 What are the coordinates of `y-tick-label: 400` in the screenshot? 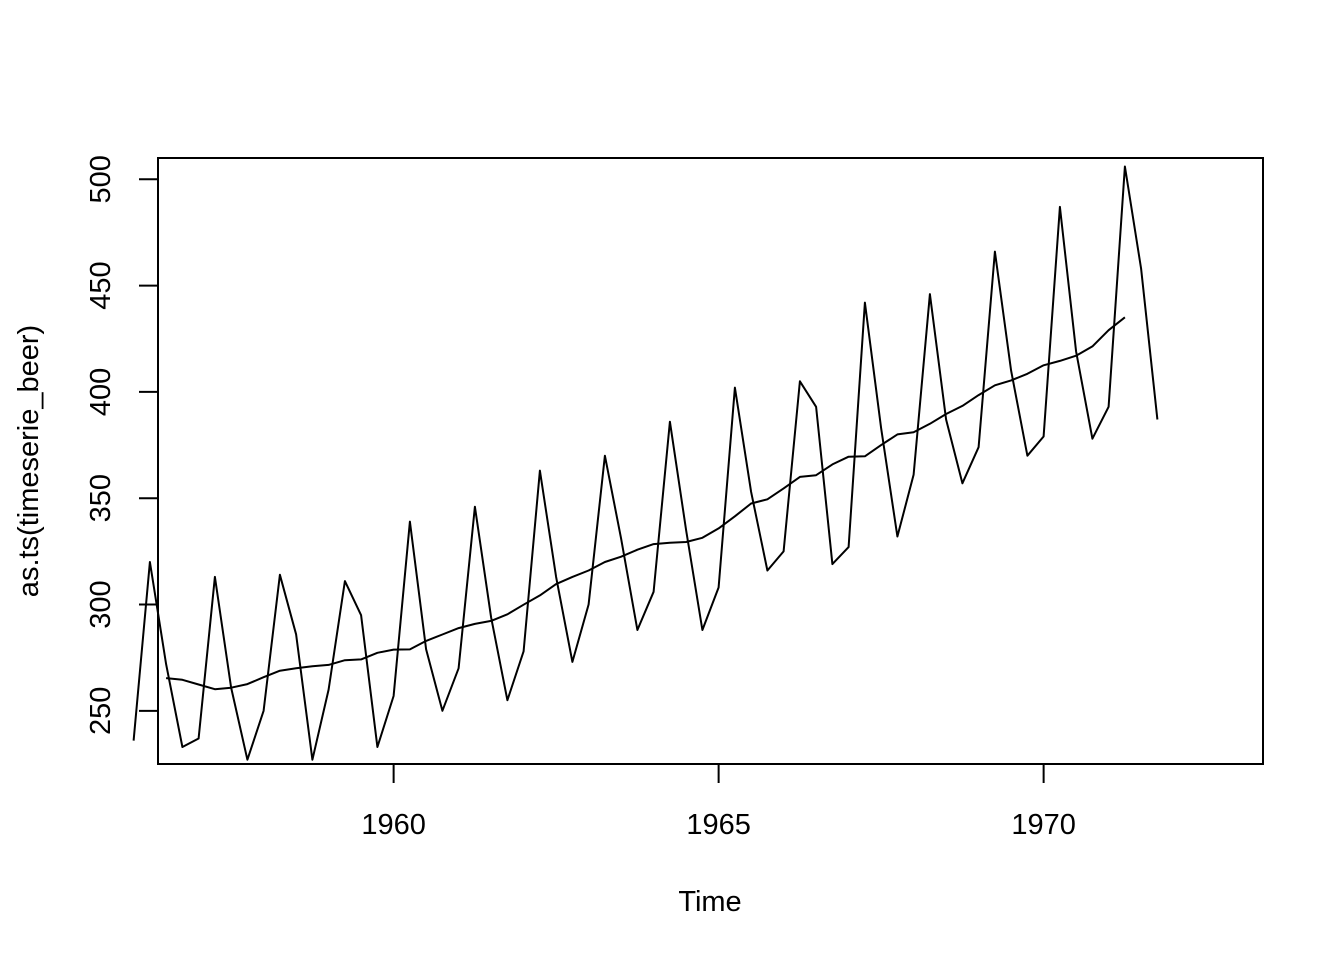 It's located at (101, 392).